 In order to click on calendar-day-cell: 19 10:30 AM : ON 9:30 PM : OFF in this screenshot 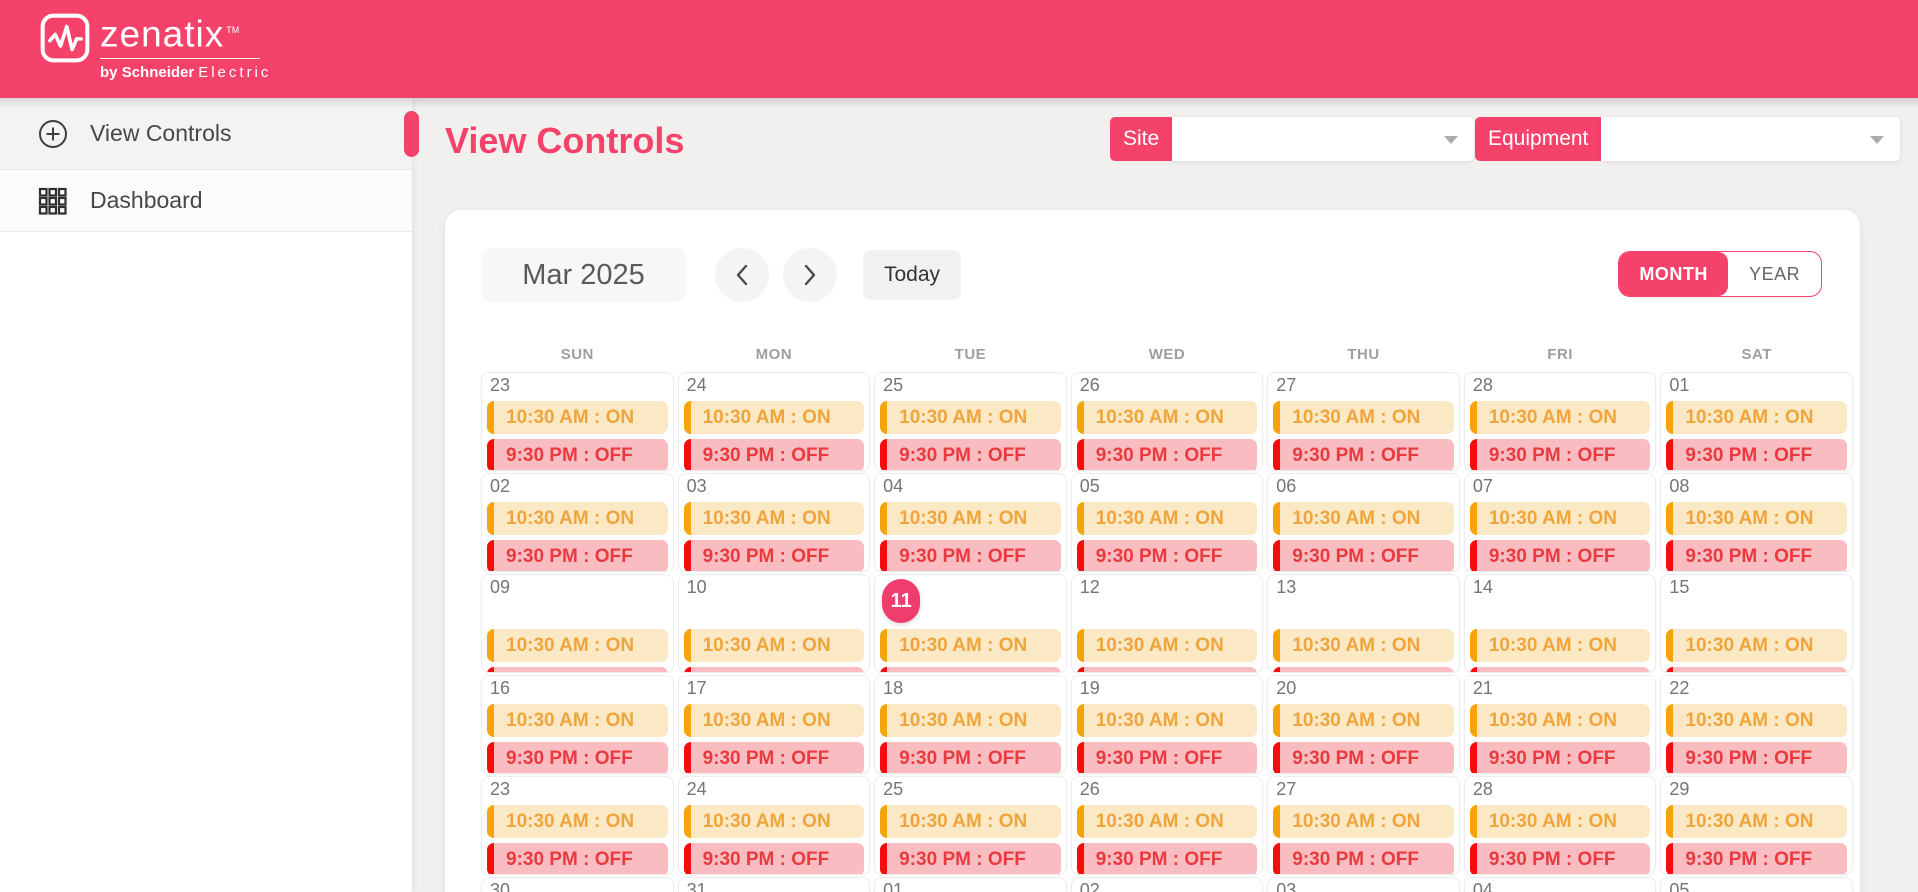, I will do `click(1167, 724)`.